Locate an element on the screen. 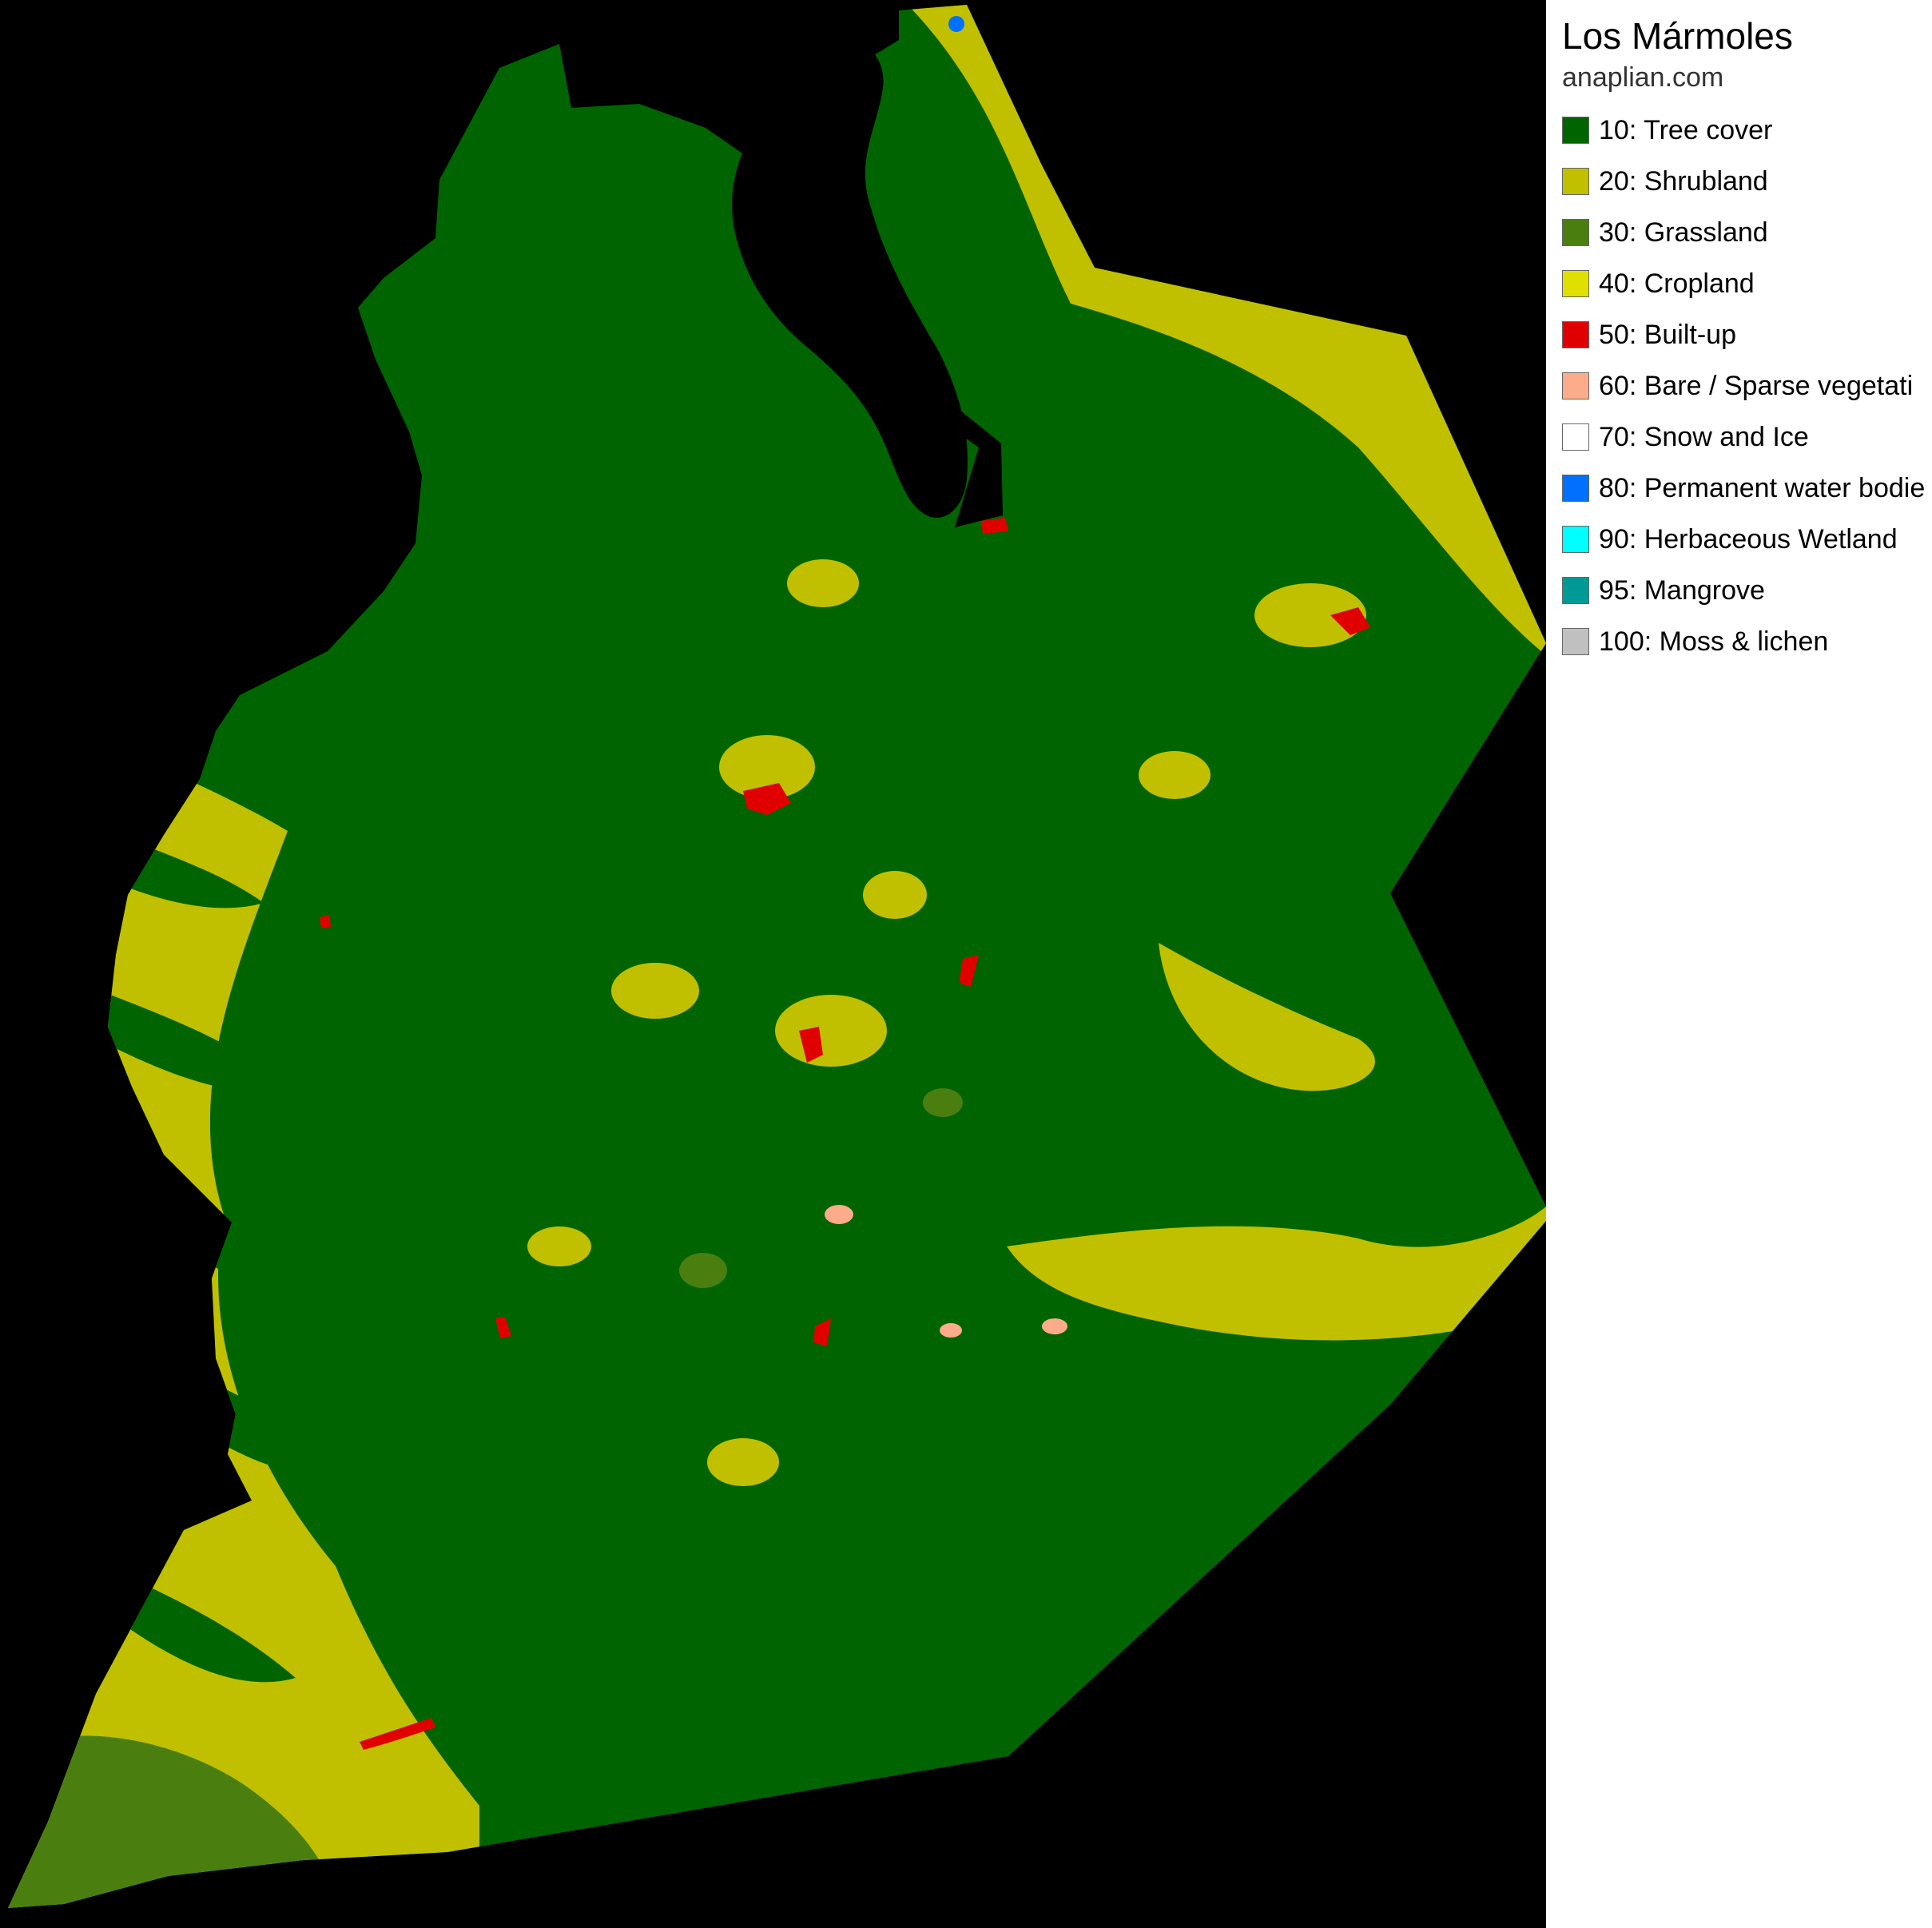 The image size is (1932, 1928). legend-swatch-shrubland is located at coordinates (1575, 181).